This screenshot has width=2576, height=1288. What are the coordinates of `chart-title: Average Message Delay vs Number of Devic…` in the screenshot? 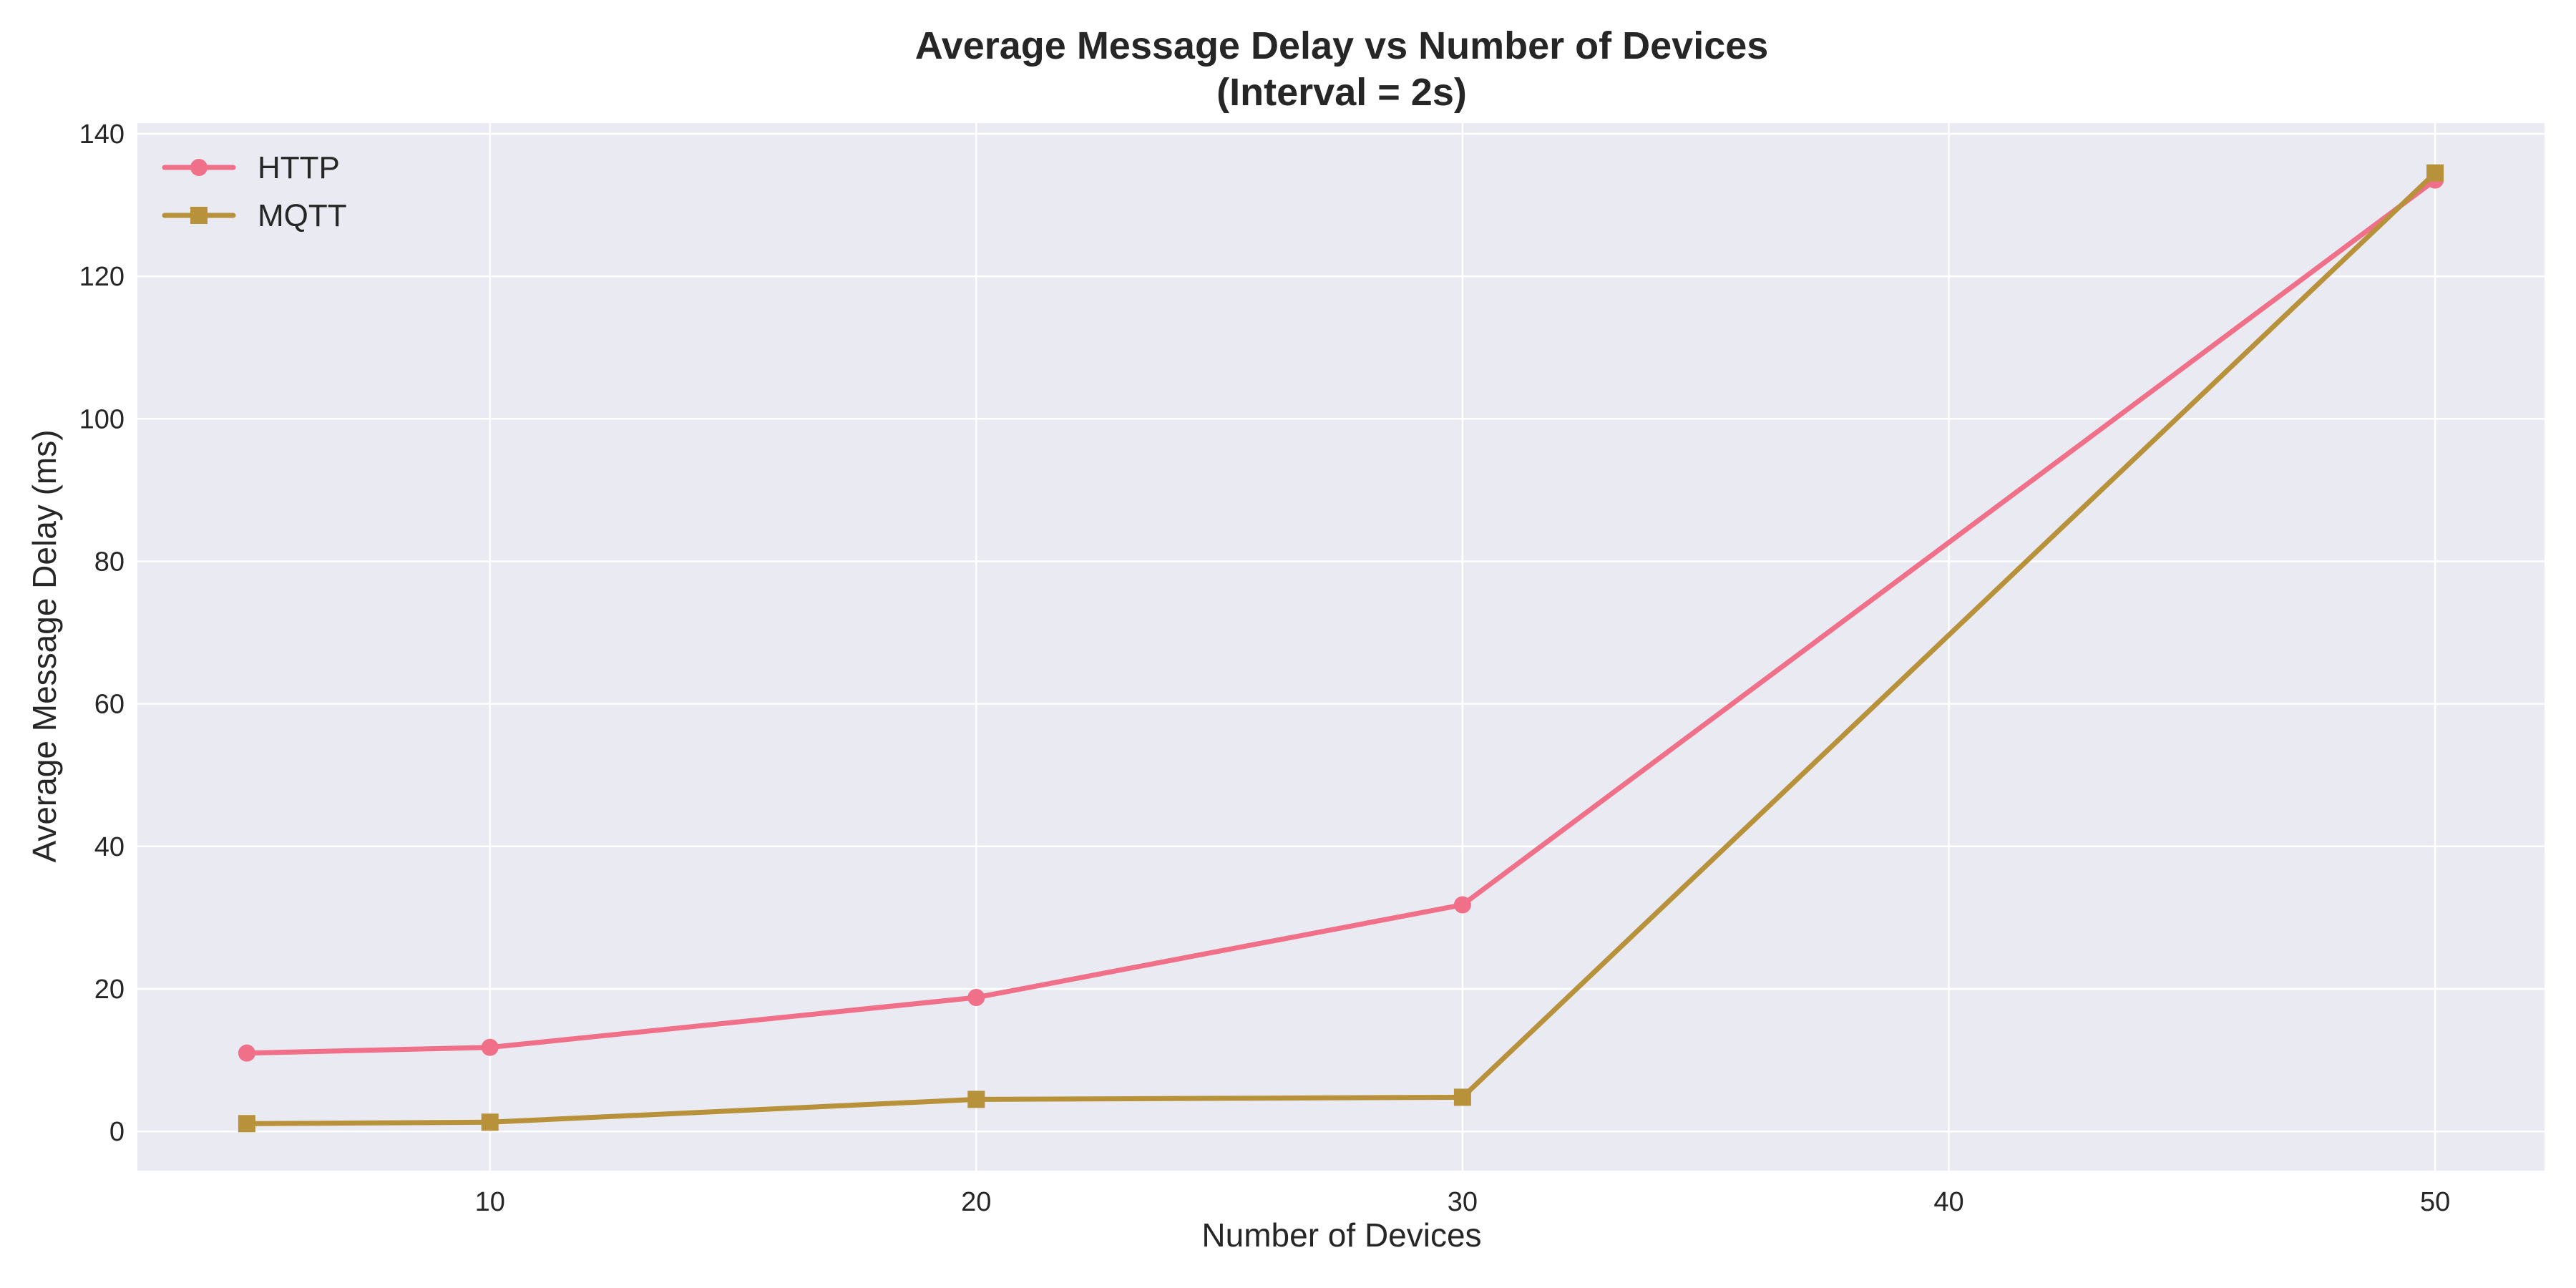 It's located at (1342, 45).